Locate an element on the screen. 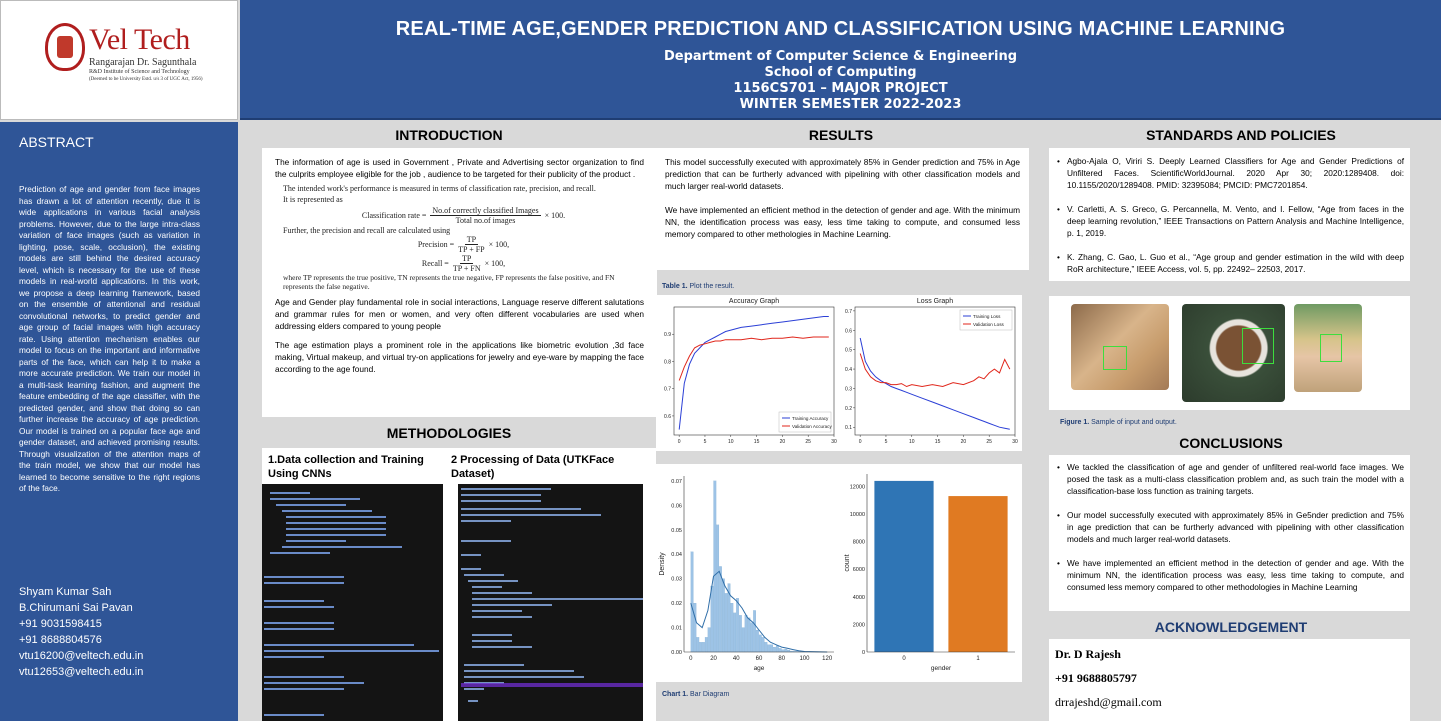  logo-sub2: R&D Institute of Science and Technology is located at coordinates (139, 72).